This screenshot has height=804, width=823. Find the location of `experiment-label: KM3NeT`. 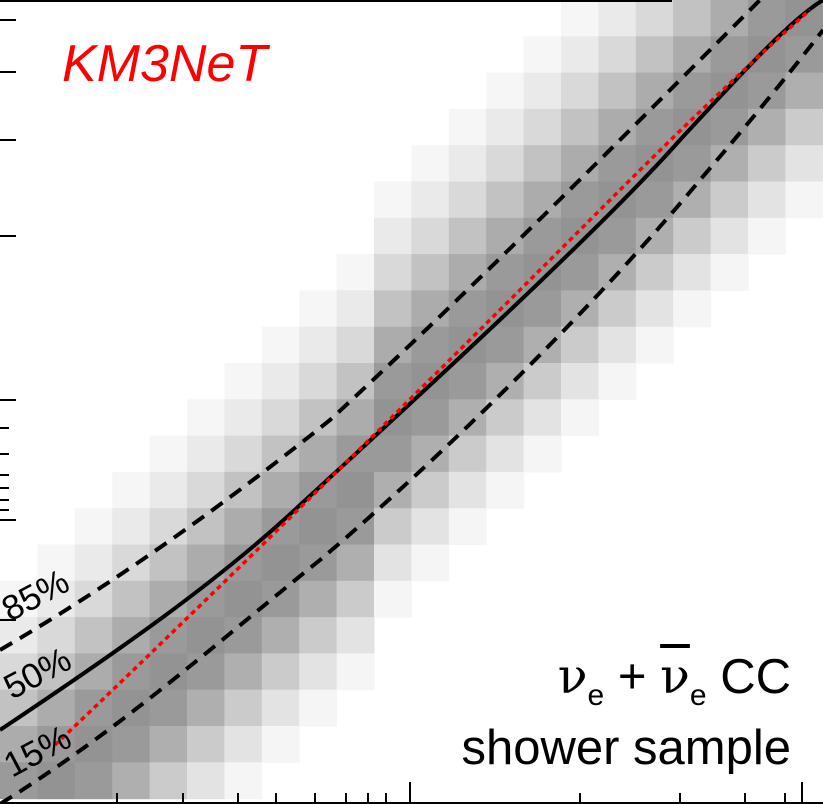

experiment-label: KM3NeT is located at coordinates (165, 64).